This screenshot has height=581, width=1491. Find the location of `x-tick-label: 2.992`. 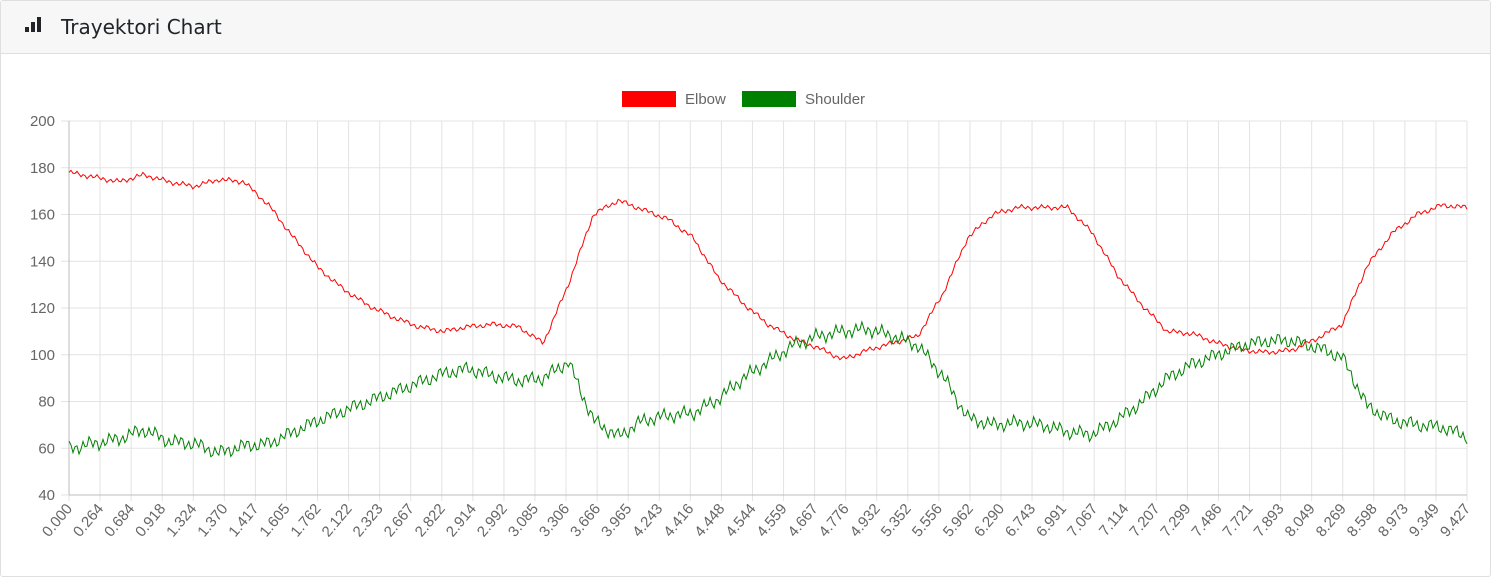

x-tick-label: 2.992 is located at coordinates (492, 521).